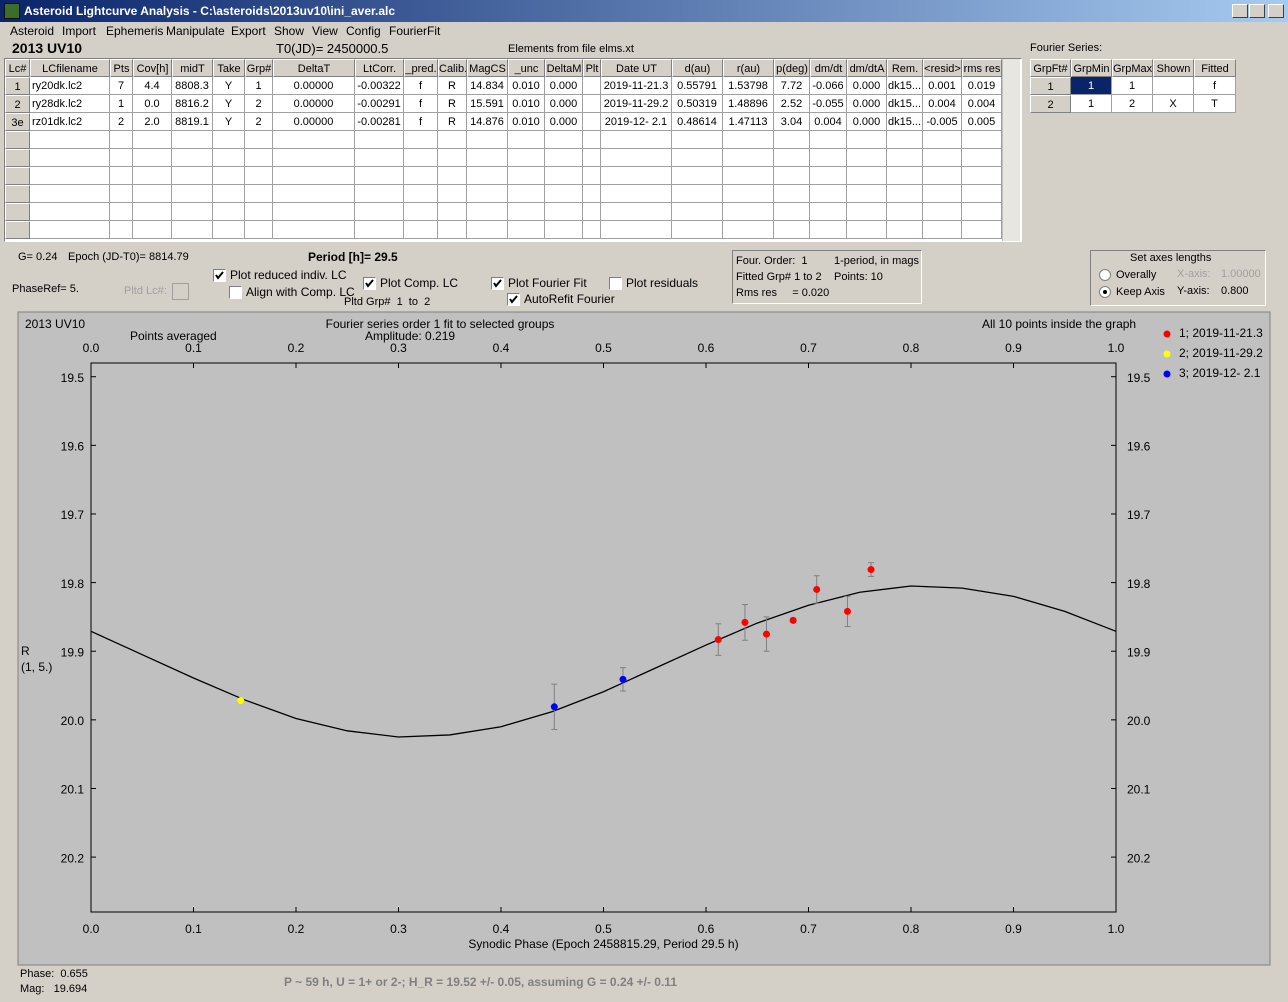 The image size is (1288, 1002). I want to click on checkbox-label: Plot Comp. LC, so click(419, 283).